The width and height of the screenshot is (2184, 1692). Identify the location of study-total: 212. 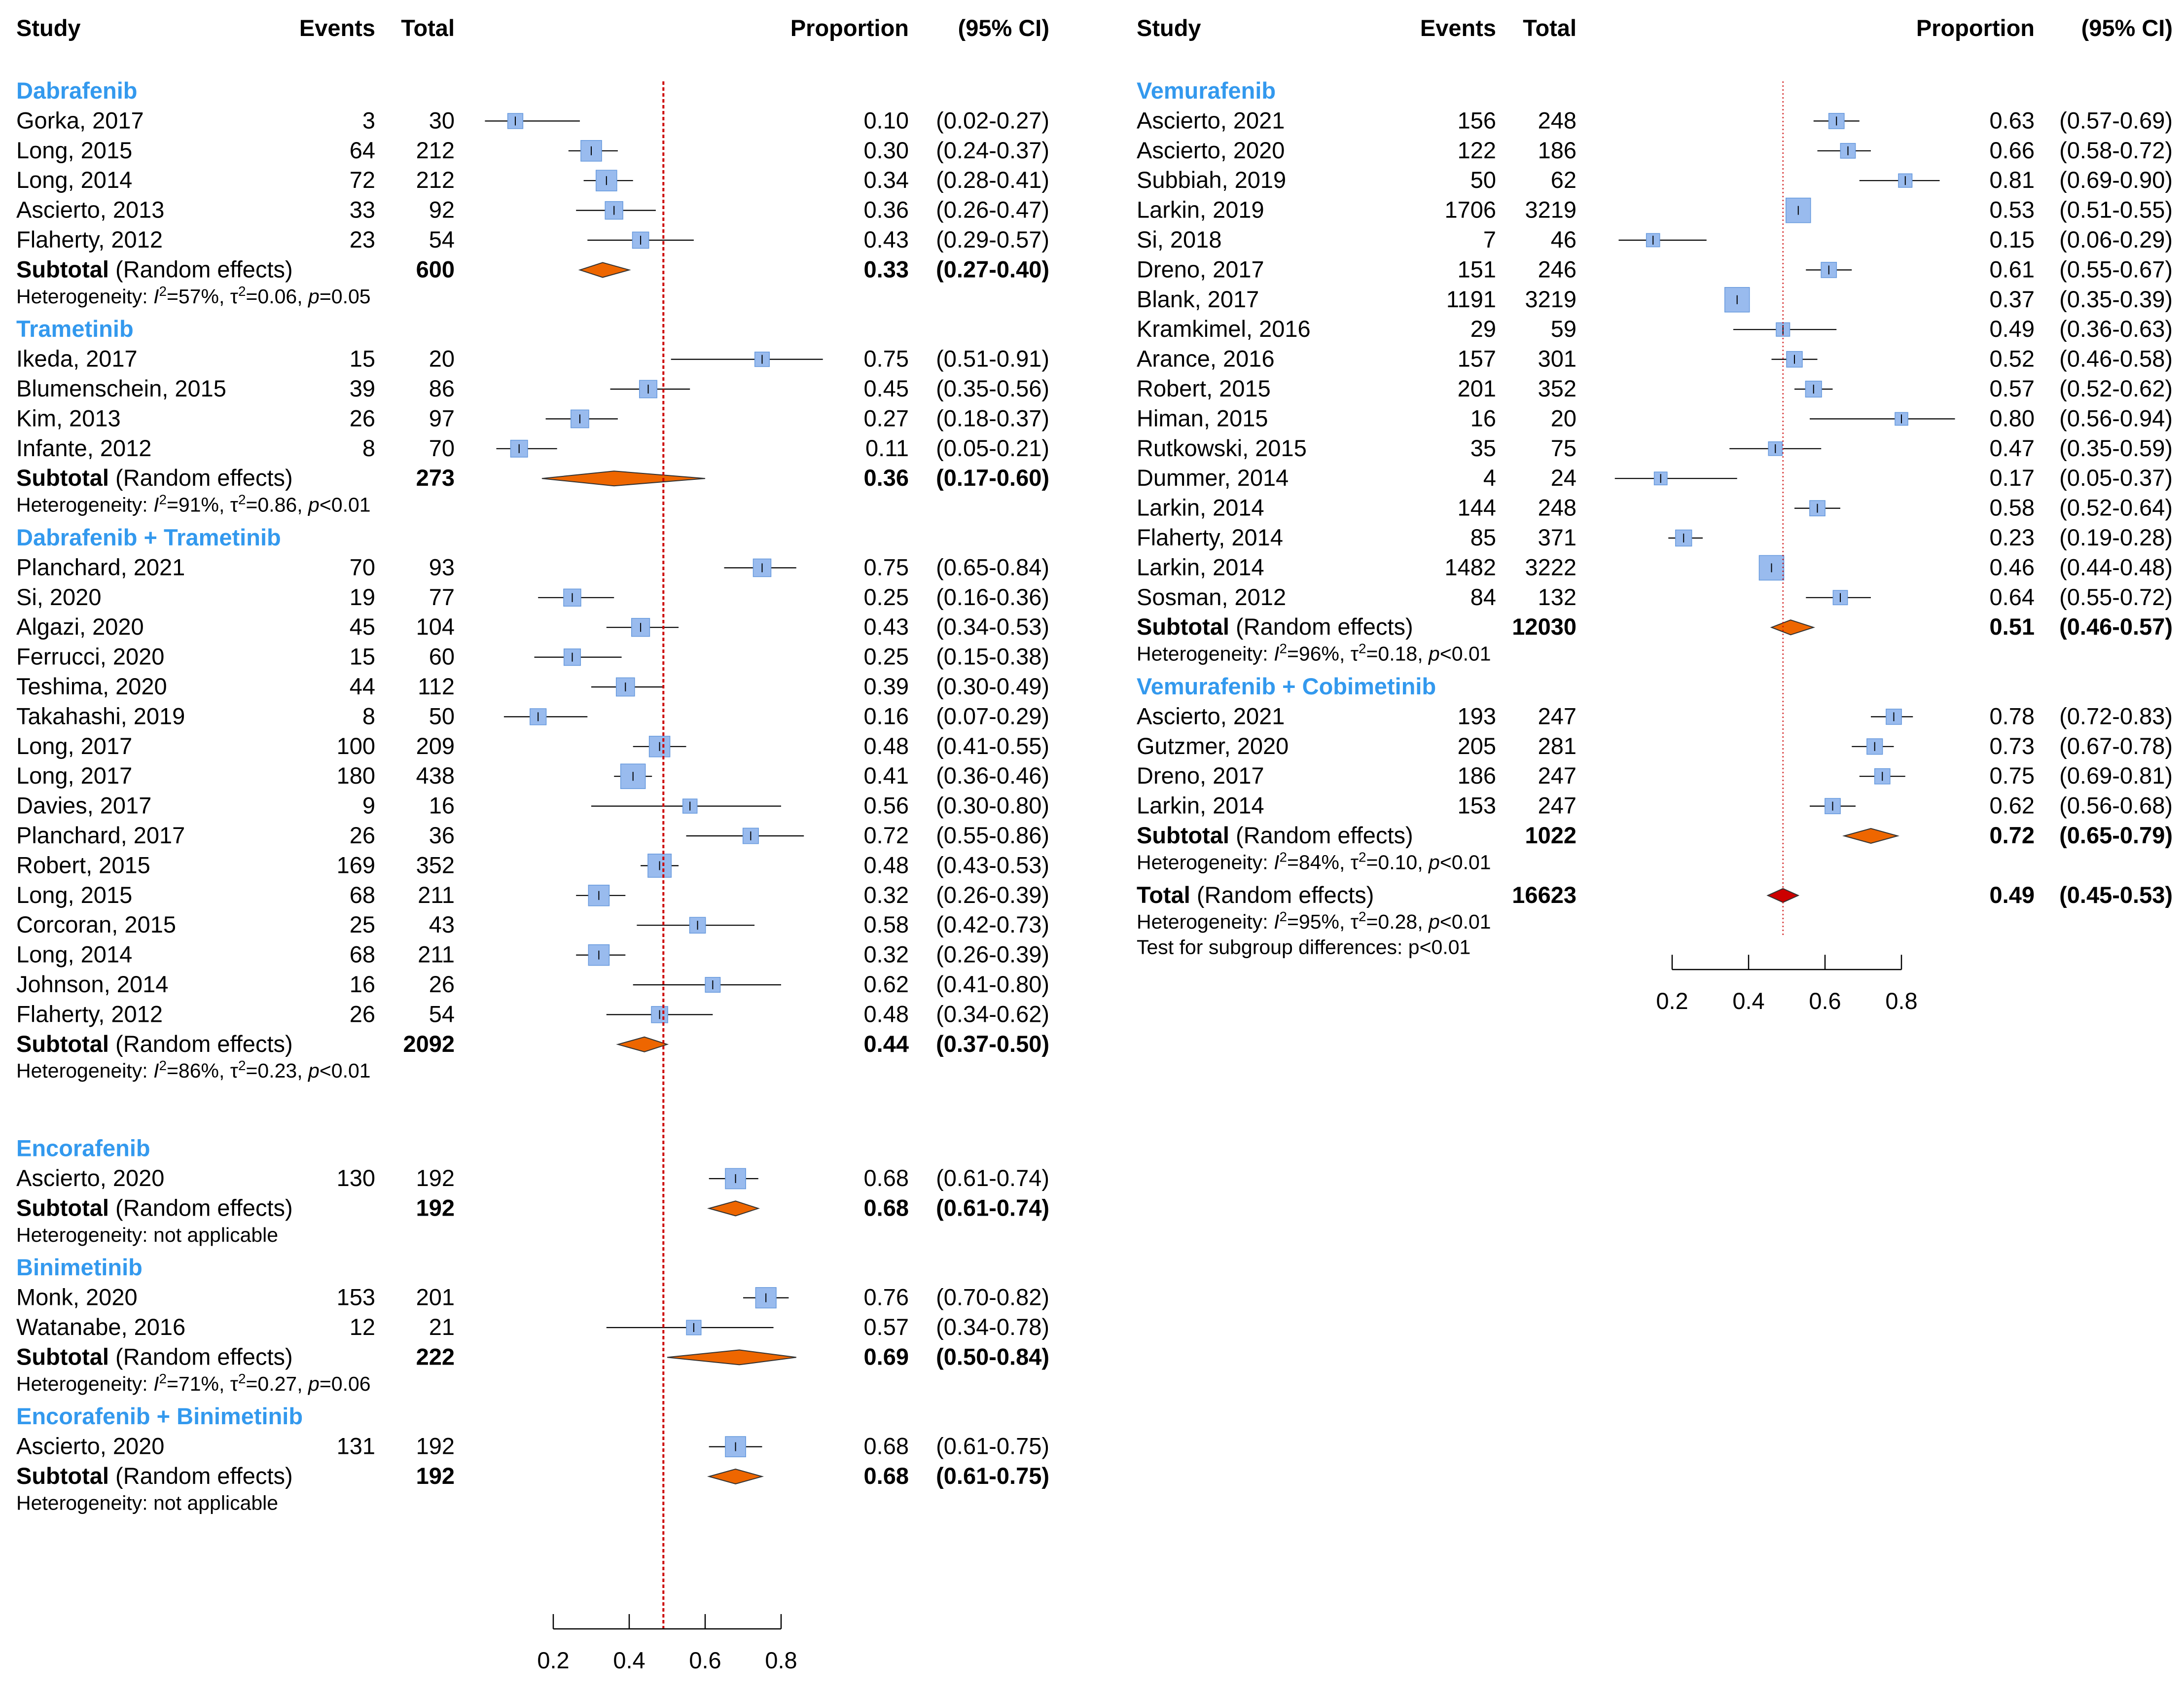
(435, 180).